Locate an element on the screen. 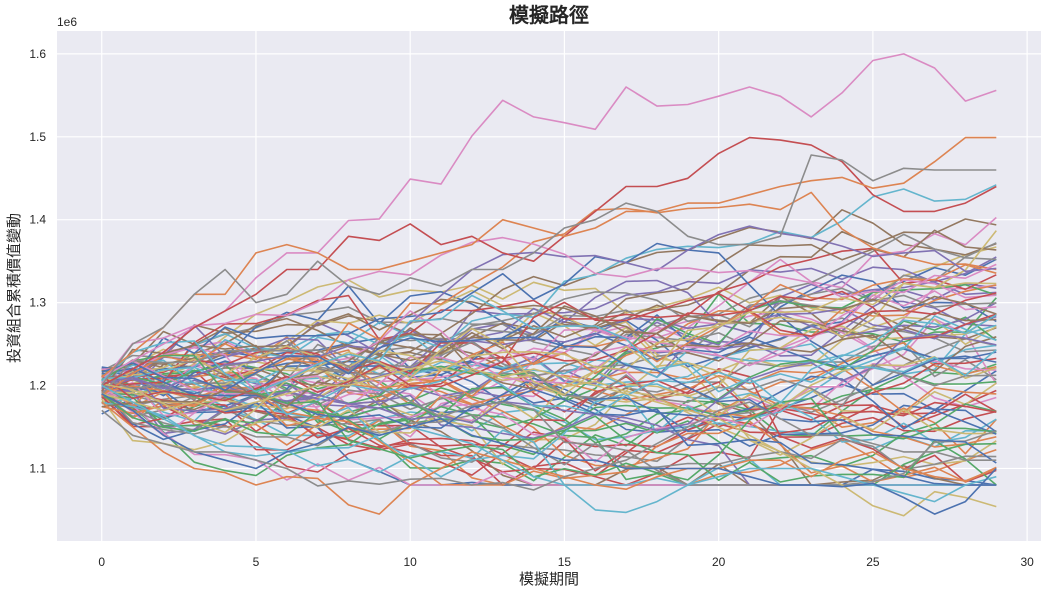 Image resolution: width=1050 pixels, height=593 pixels. x-tick-label: 30 is located at coordinates (1027, 562).